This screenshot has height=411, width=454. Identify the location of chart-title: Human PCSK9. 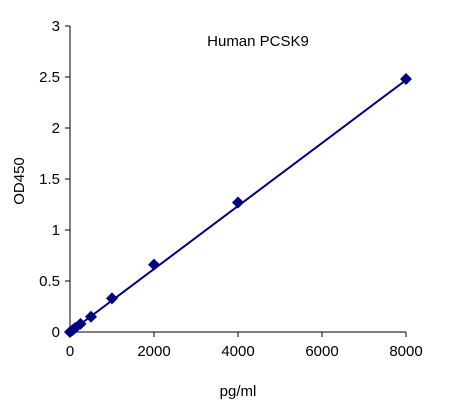
(258, 41).